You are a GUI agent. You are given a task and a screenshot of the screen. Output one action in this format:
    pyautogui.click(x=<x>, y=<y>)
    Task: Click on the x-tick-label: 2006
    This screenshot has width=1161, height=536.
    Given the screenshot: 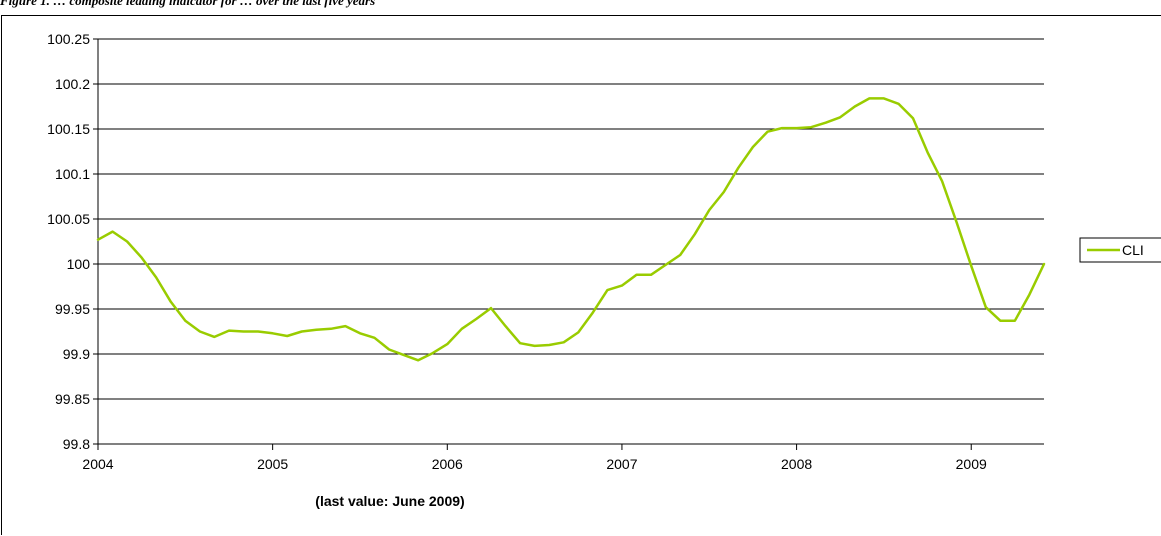 What is the action you would take?
    pyautogui.click(x=447, y=464)
    